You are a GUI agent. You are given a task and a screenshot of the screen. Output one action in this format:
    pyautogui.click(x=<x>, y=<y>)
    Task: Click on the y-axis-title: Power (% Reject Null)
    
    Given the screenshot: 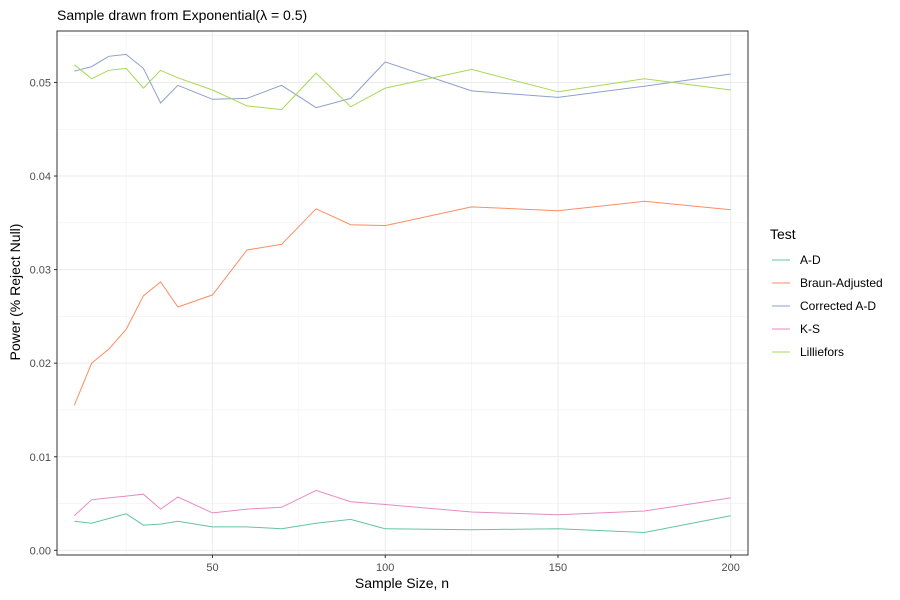 What is the action you would take?
    pyautogui.click(x=15, y=292)
    